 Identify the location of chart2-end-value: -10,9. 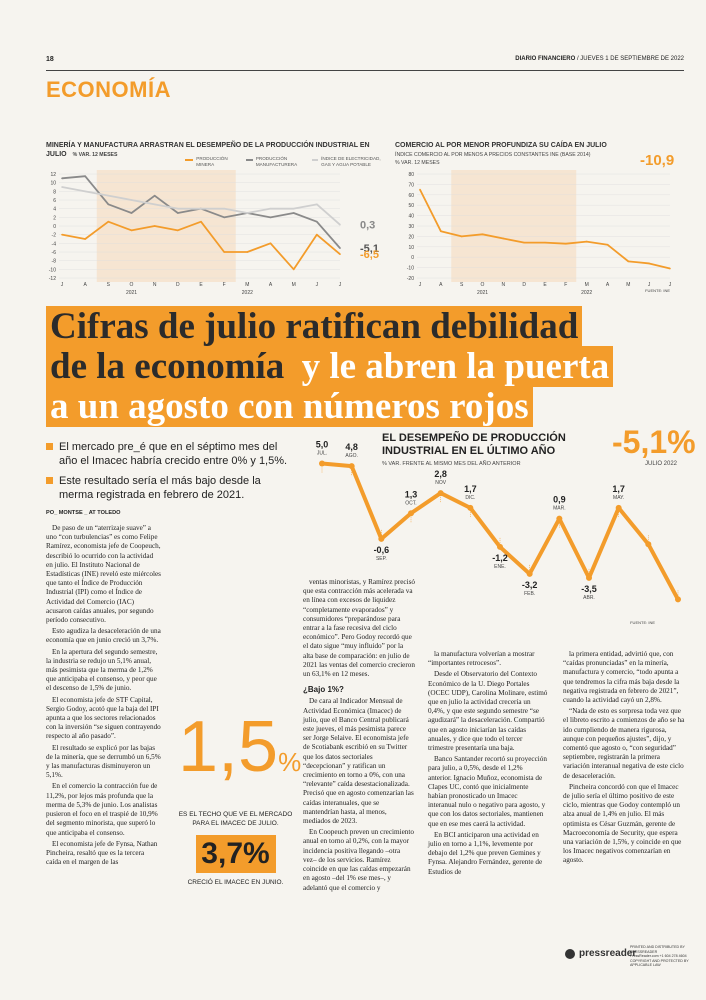
(657, 160).